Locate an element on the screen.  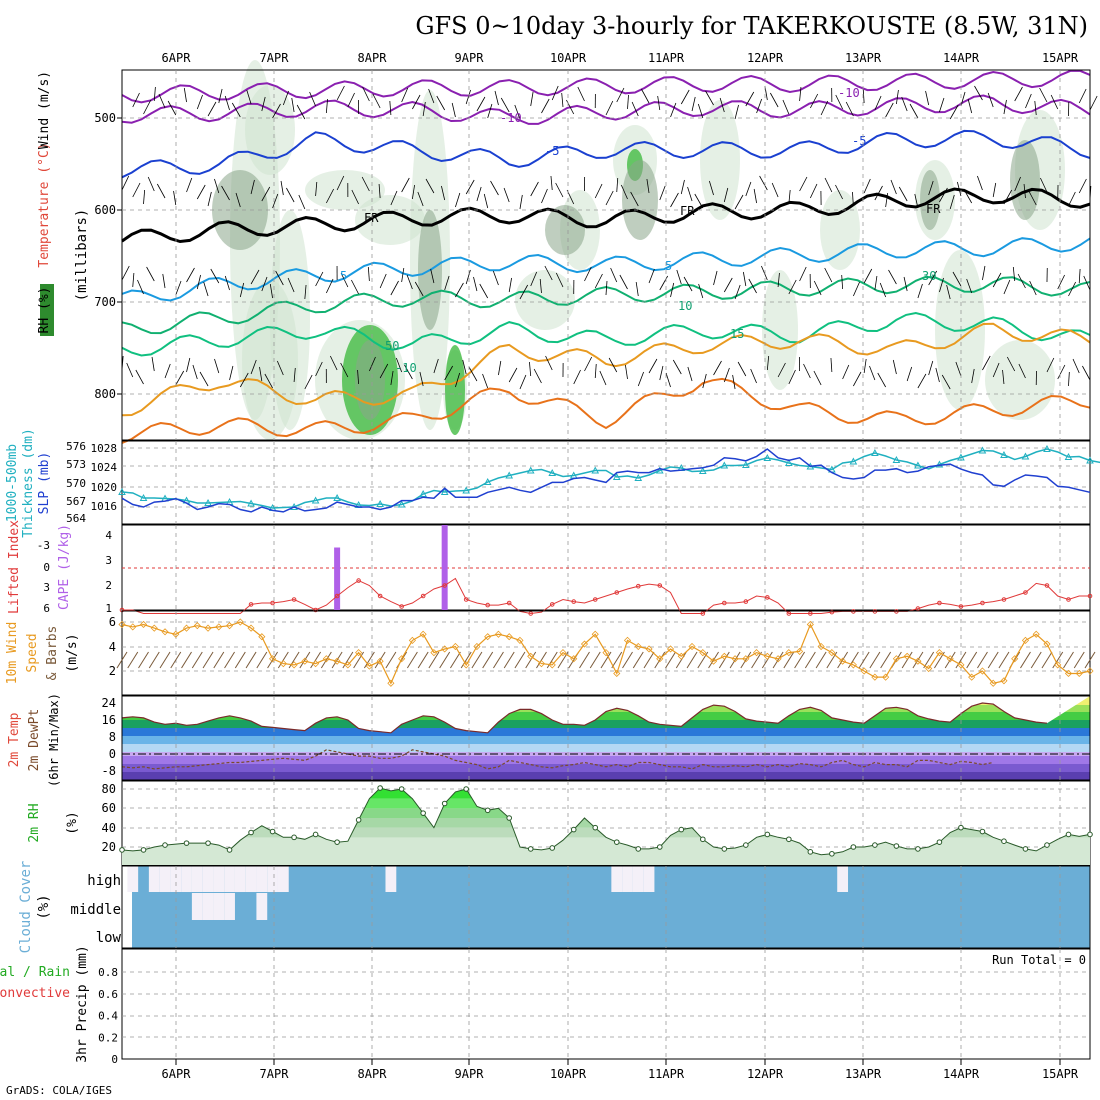
cape-axis-label: CAPE (J/kg) is located at coordinates (64, 567).